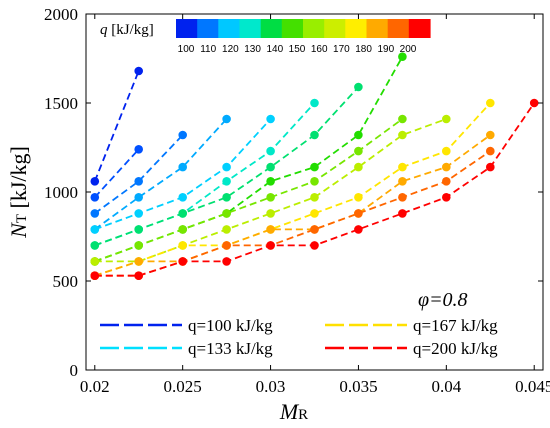 The height and width of the screenshot is (428, 550). I want to click on colorbar-tick-0: 100, so click(186, 49).